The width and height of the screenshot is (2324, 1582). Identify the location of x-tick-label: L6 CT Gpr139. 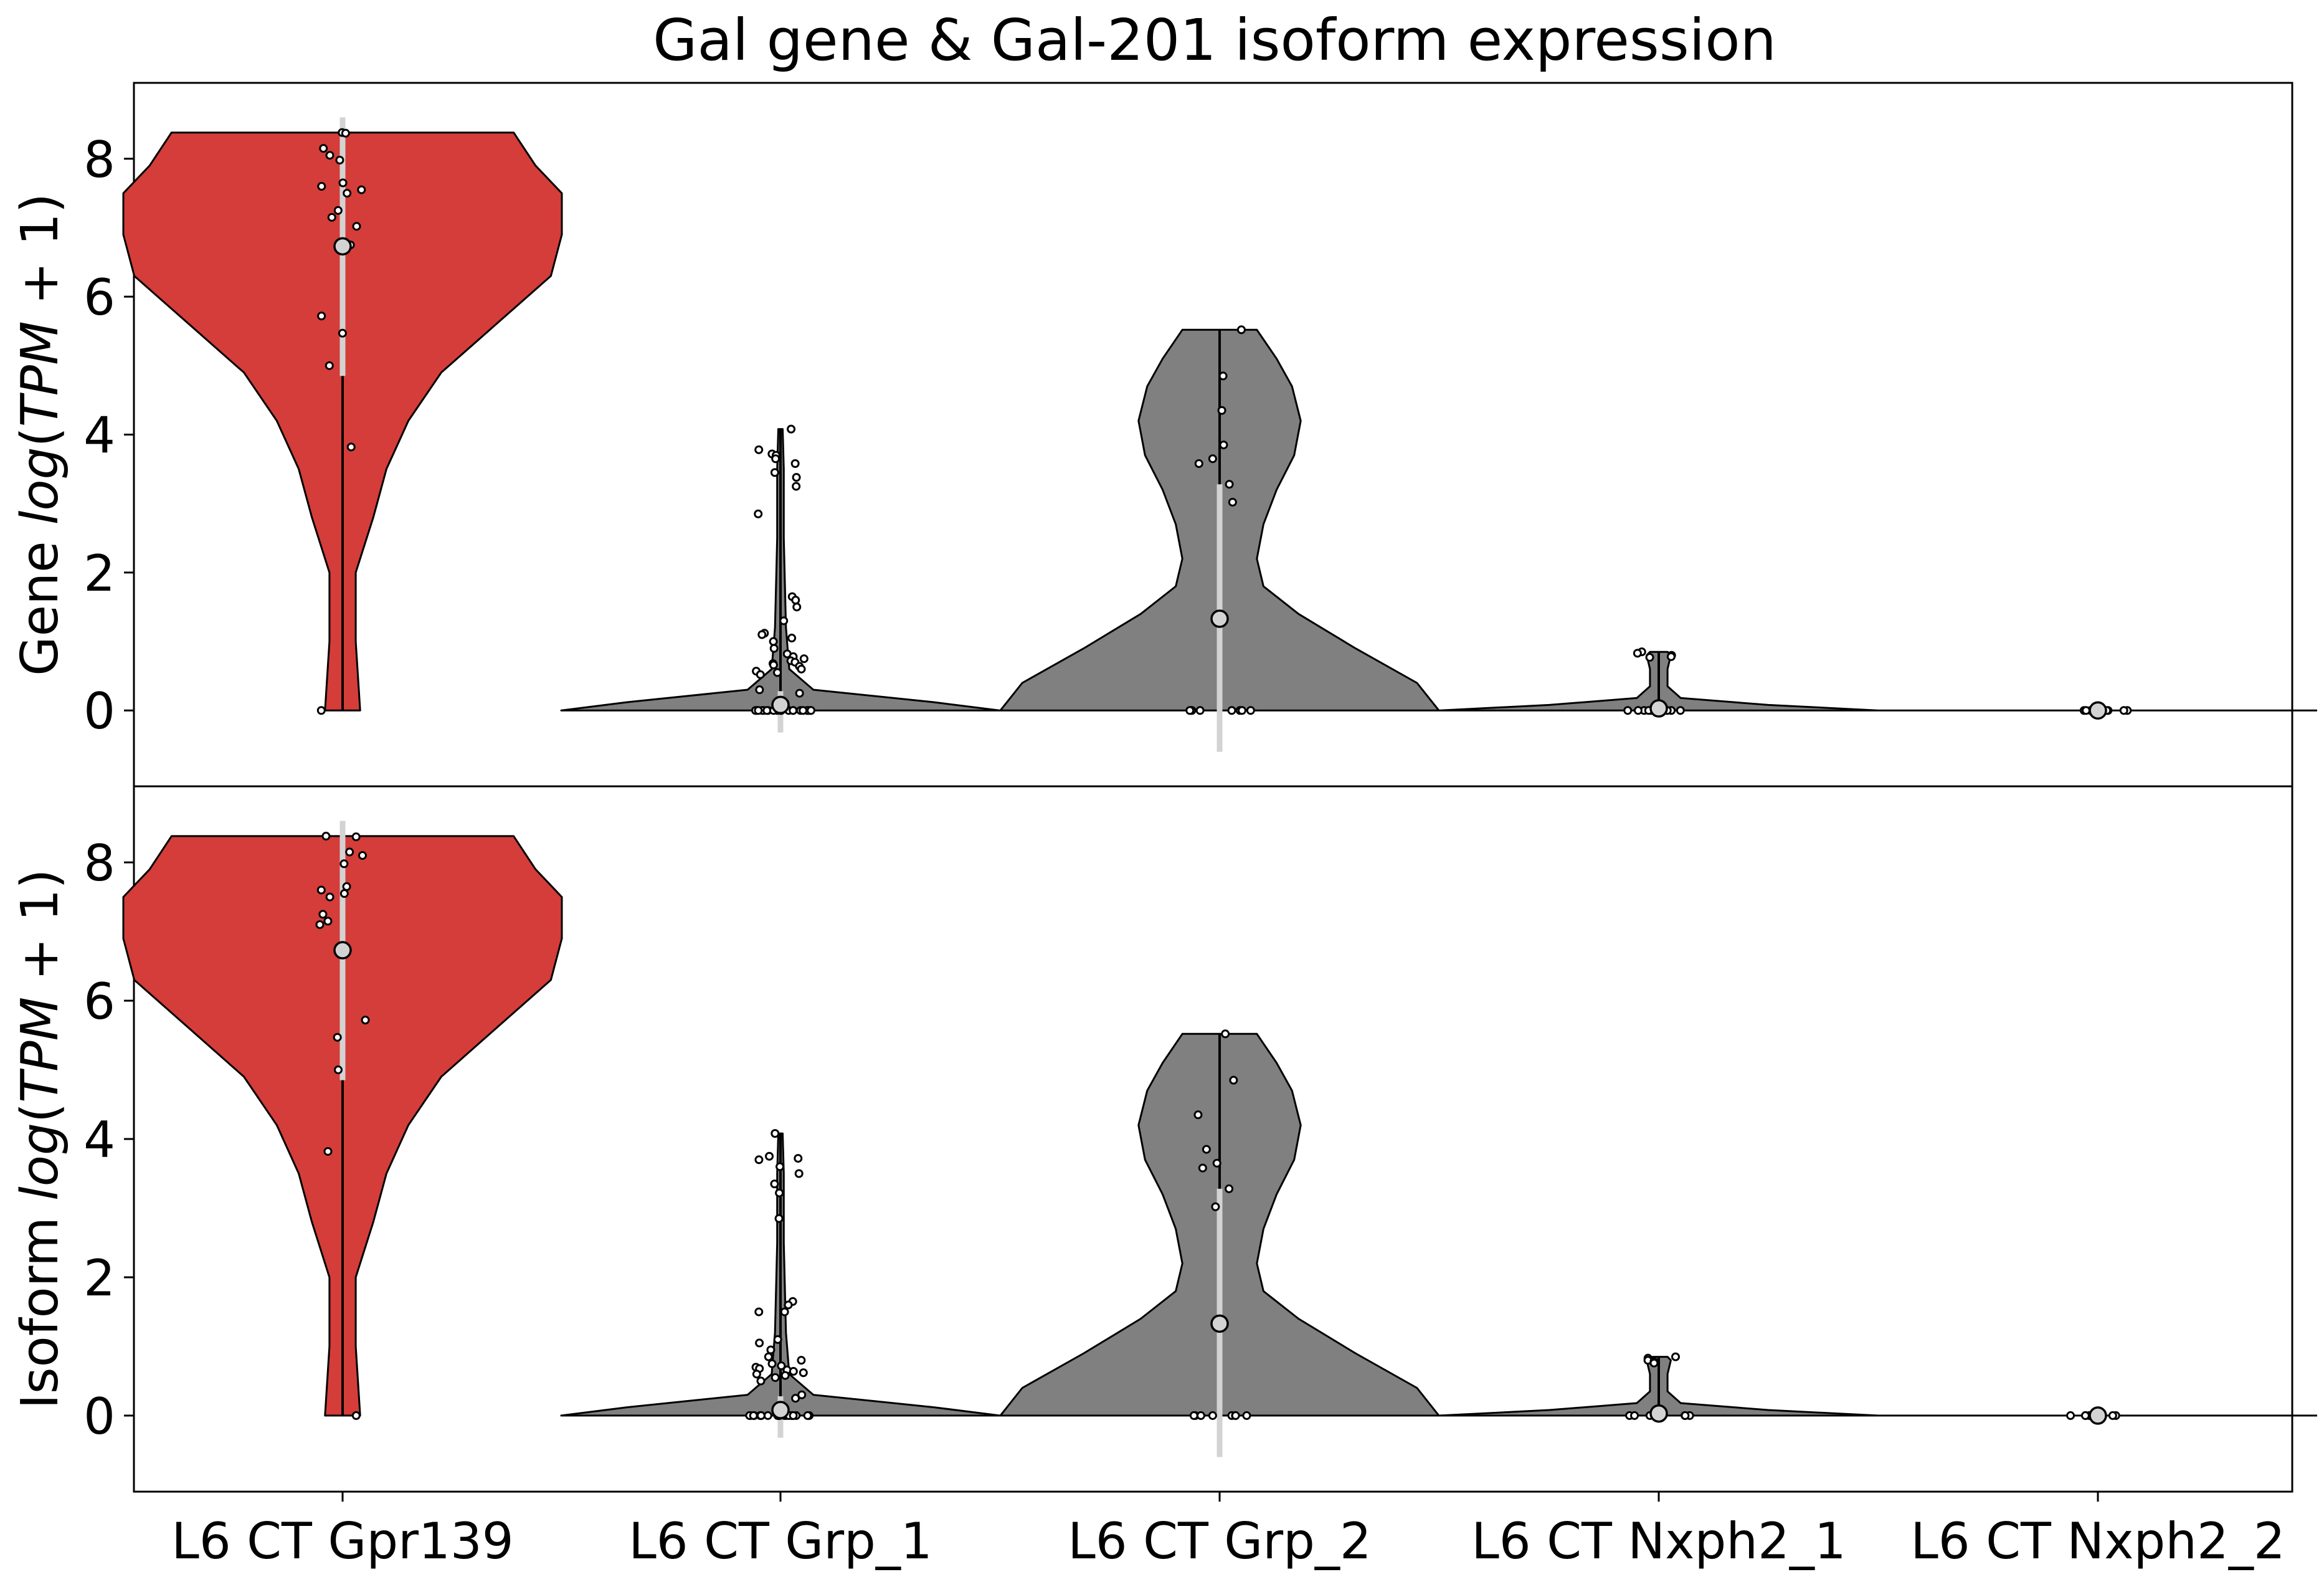
(342, 1541).